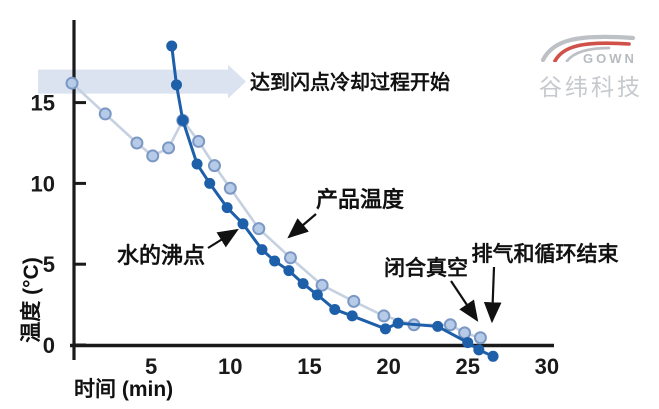 The width and height of the screenshot is (659, 409). What do you see at coordinates (31, 300) in the screenshot?
I see `y-axis-title: 温度 (°C)` at bounding box center [31, 300].